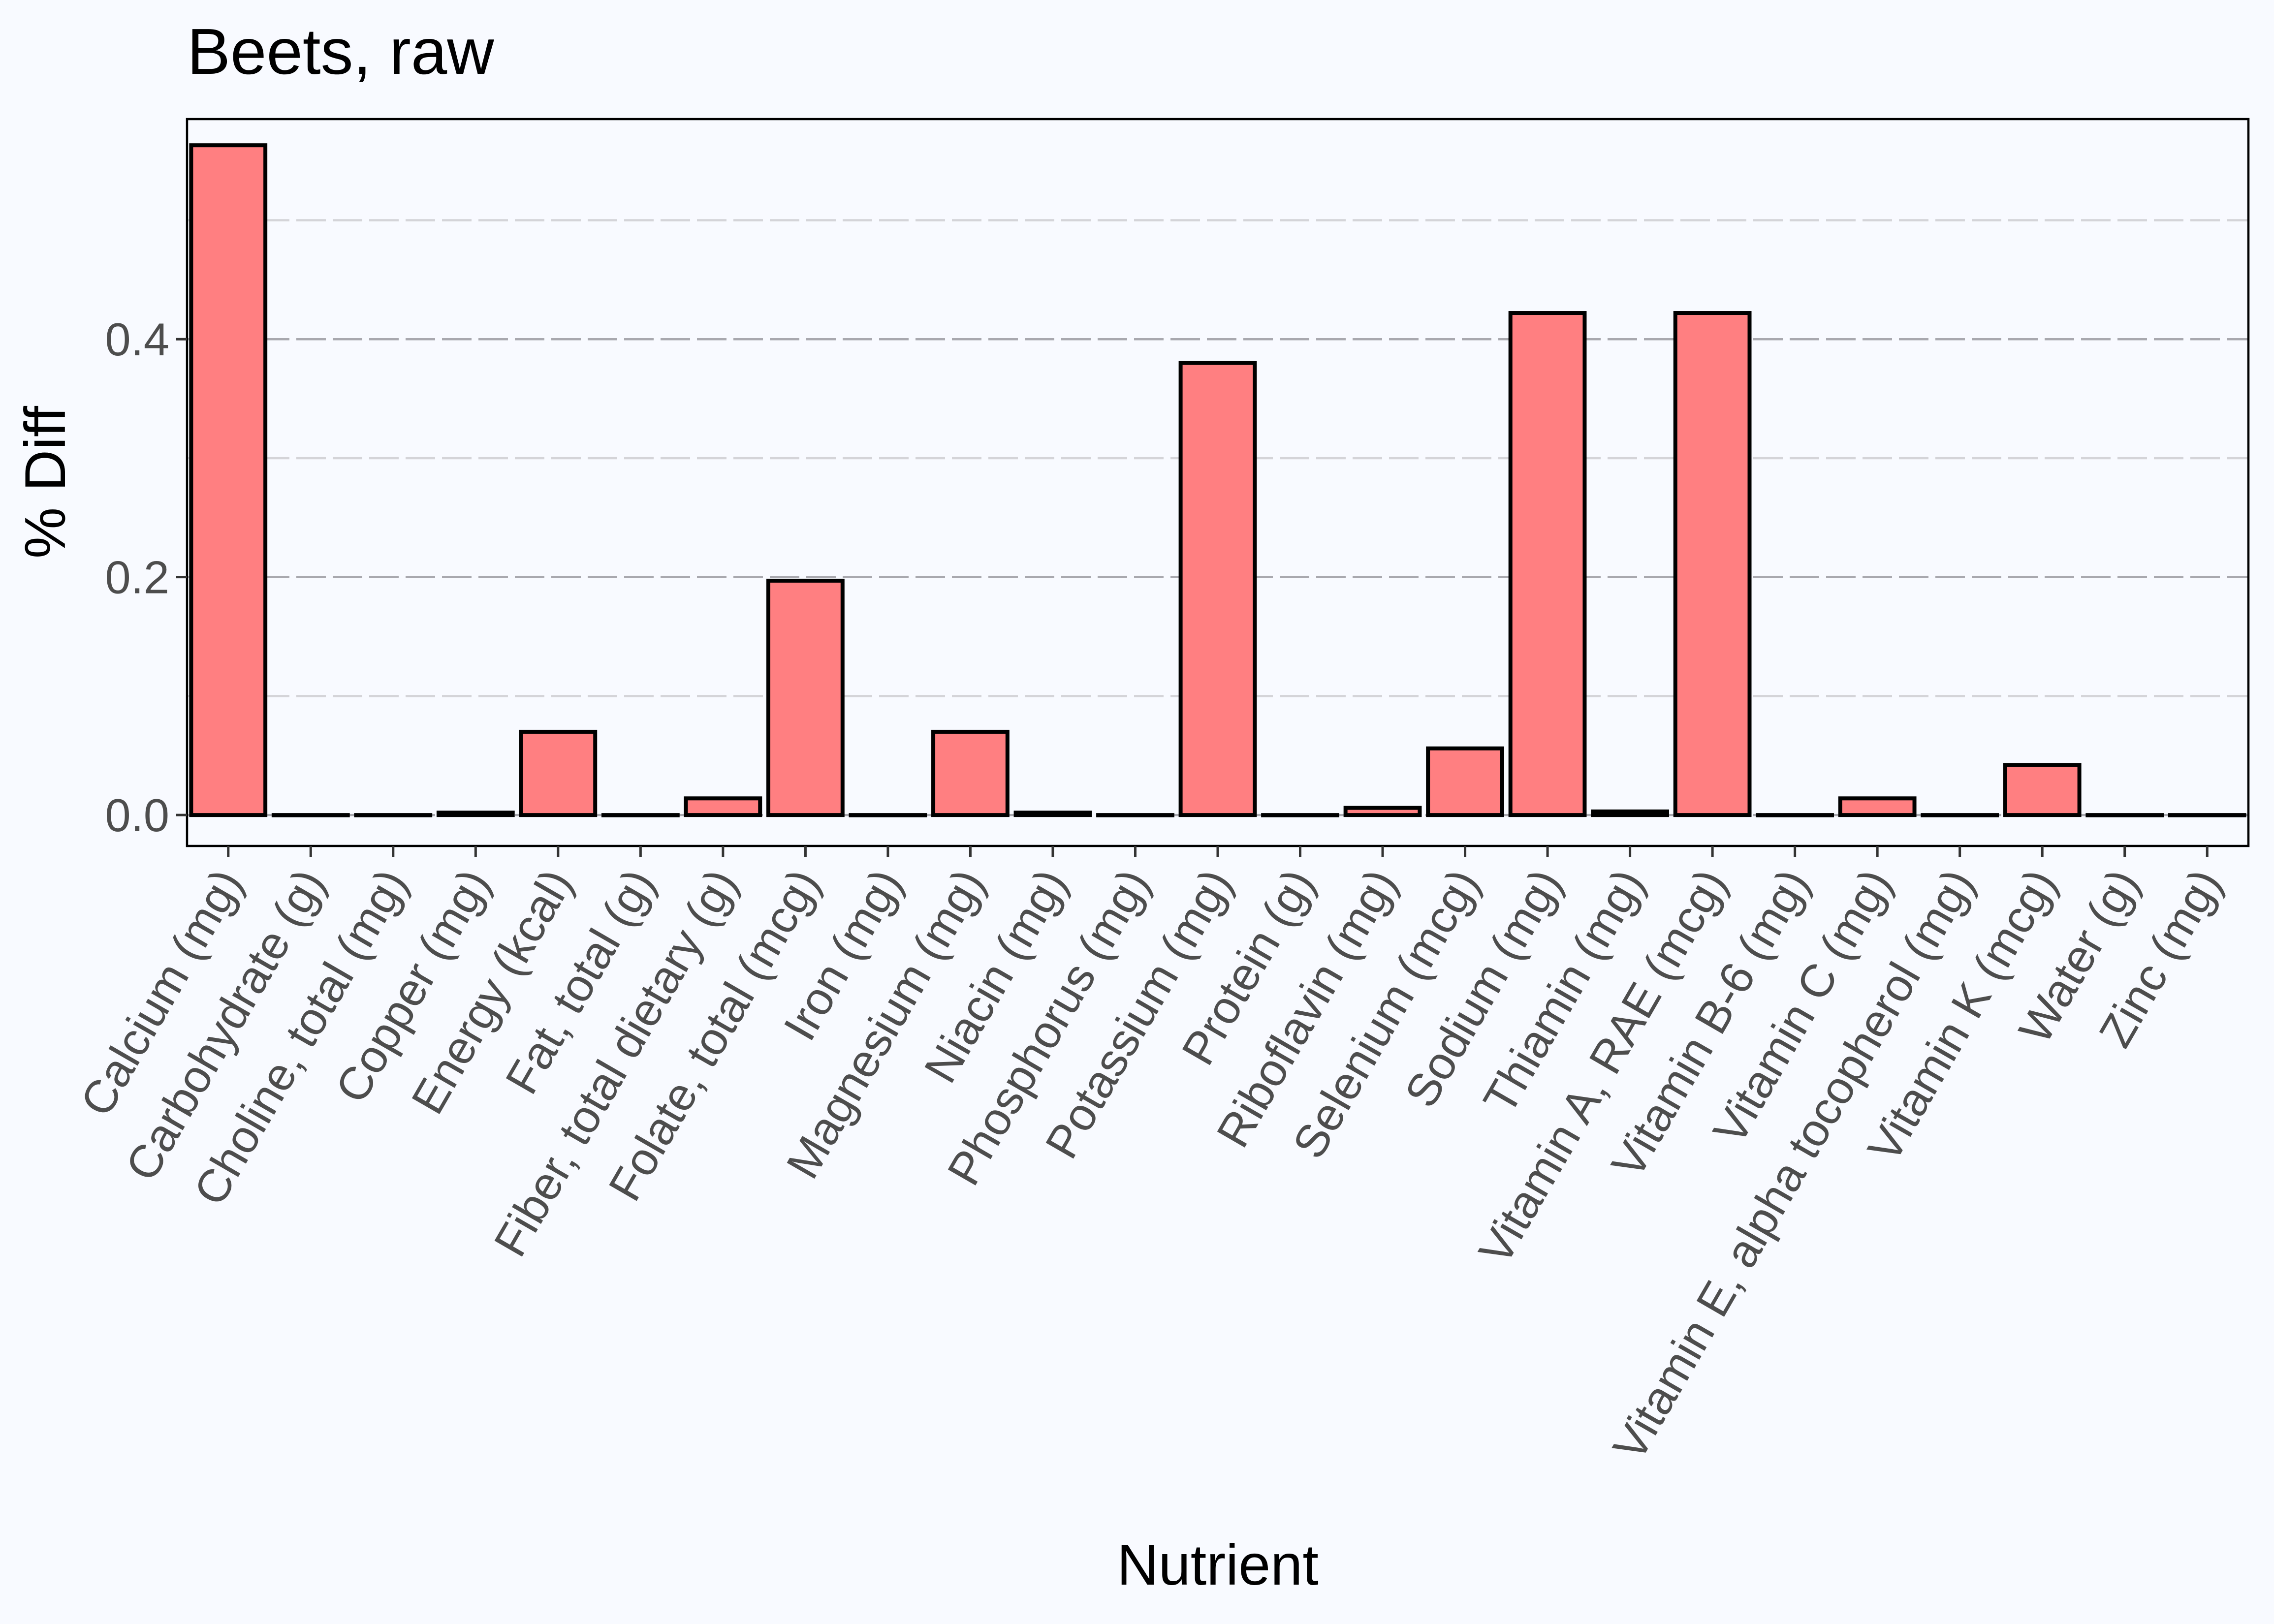  I want to click on y-axis-title: % Diff, so click(45, 482).